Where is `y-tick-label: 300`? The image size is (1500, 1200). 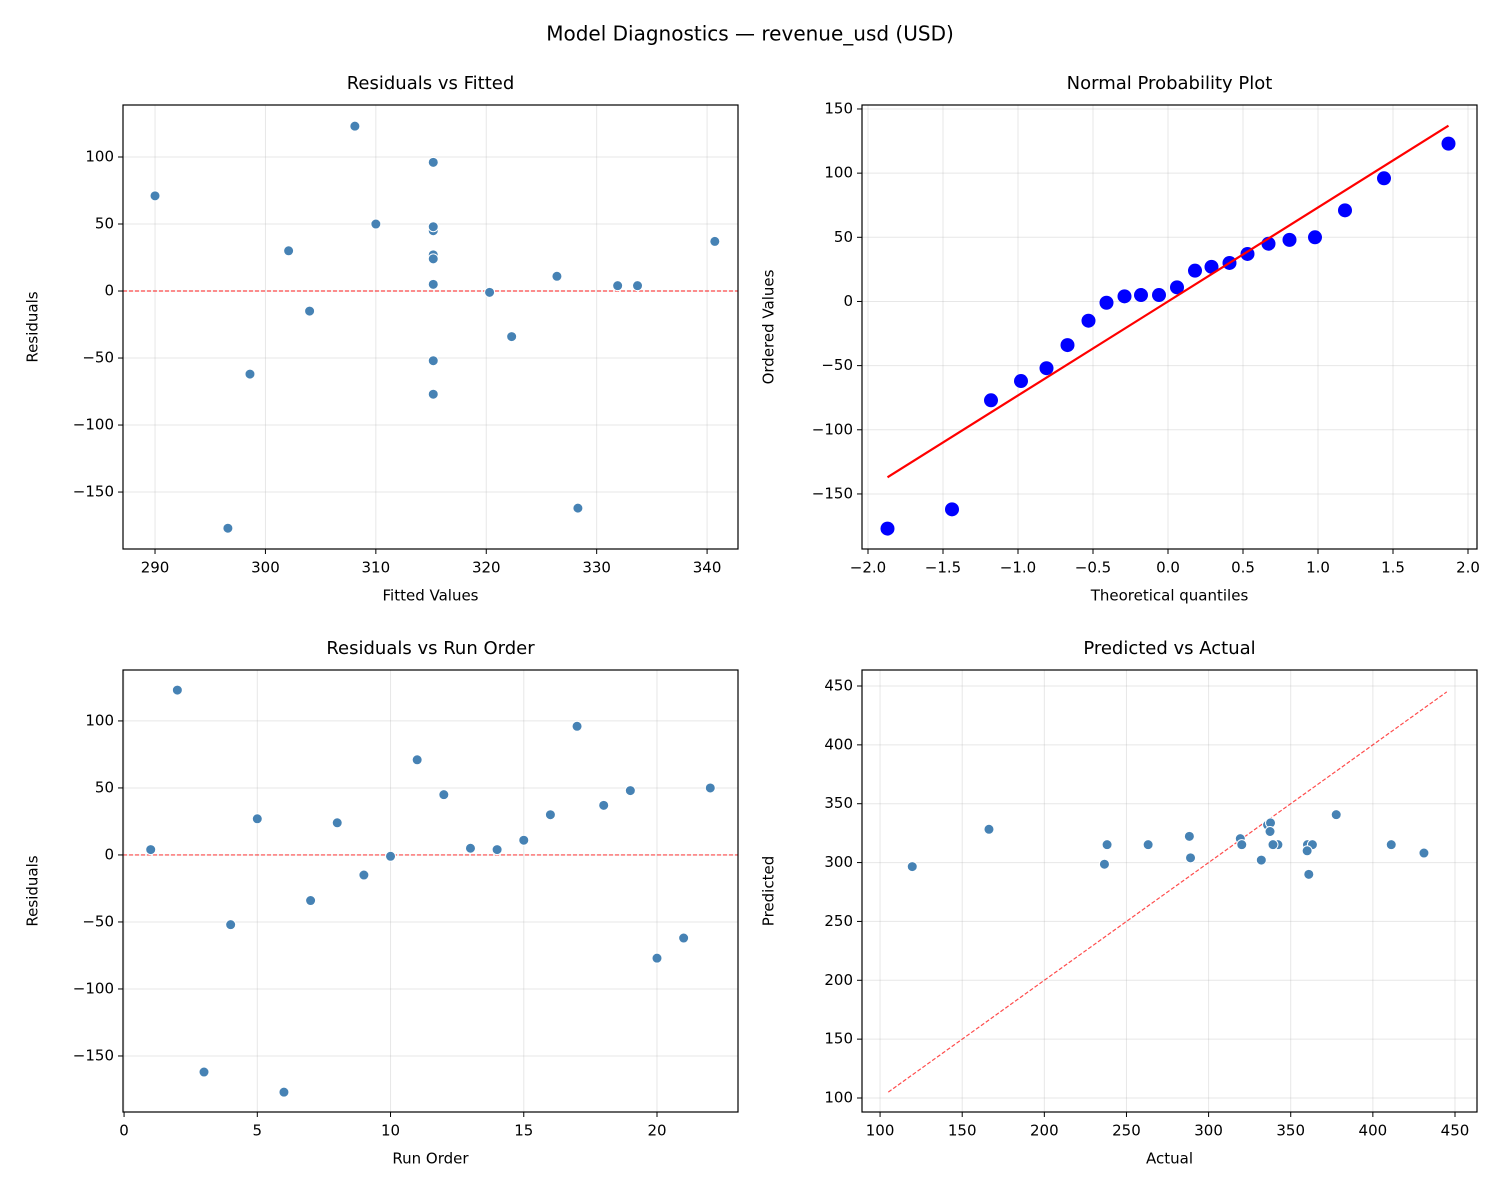
y-tick-label: 300 is located at coordinates (838, 862).